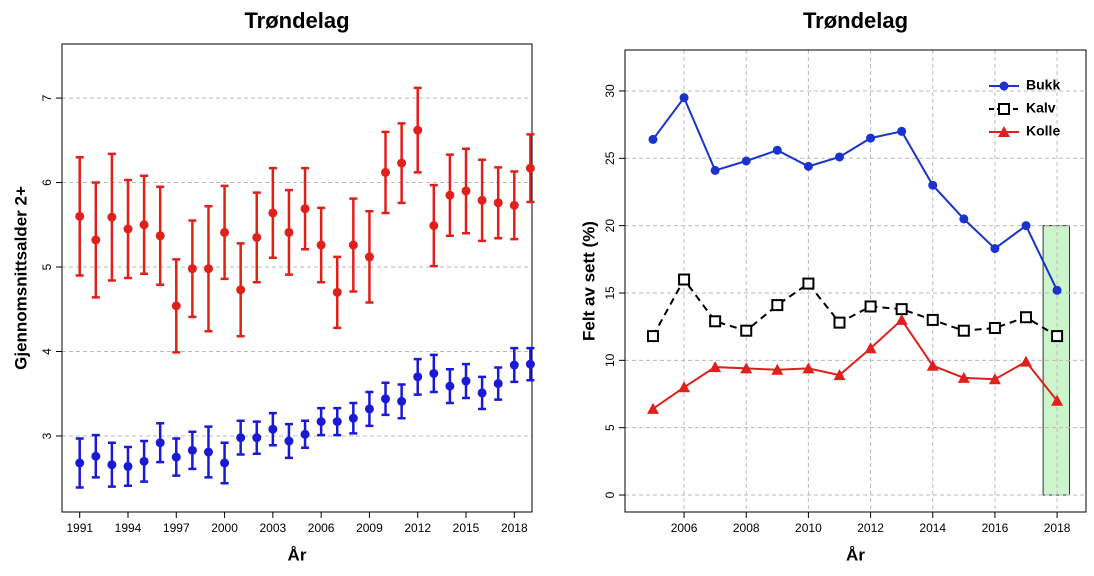 This screenshot has width=1094, height=576. I want to click on y-axis-label: Felt av sett (%), so click(588, 281).